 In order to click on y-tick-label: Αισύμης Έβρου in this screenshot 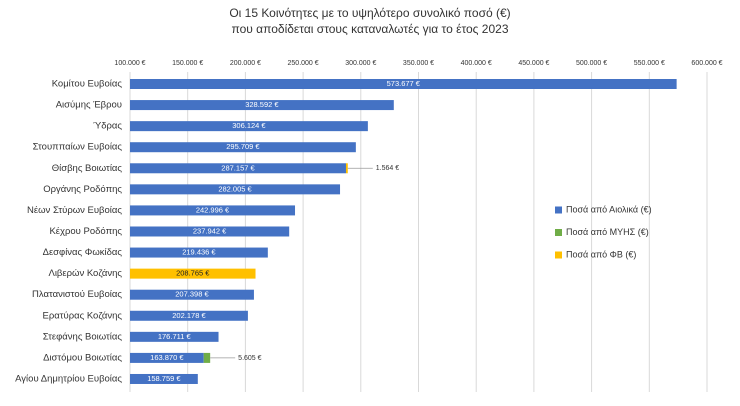, I will do `click(89, 105)`.